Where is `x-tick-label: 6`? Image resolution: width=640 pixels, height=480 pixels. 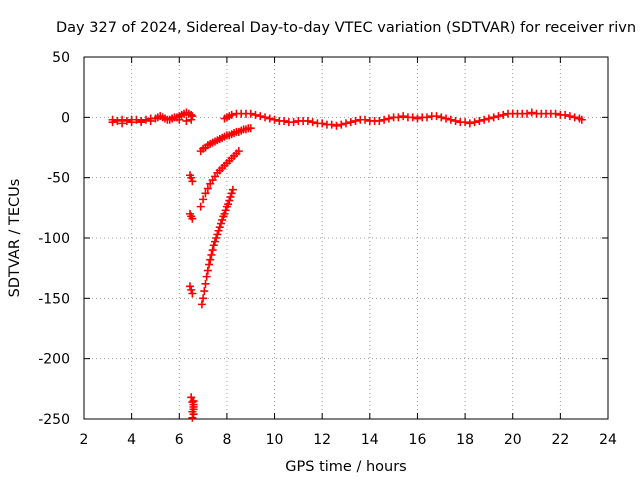 x-tick-label: 6 is located at coordinates (179, 440).